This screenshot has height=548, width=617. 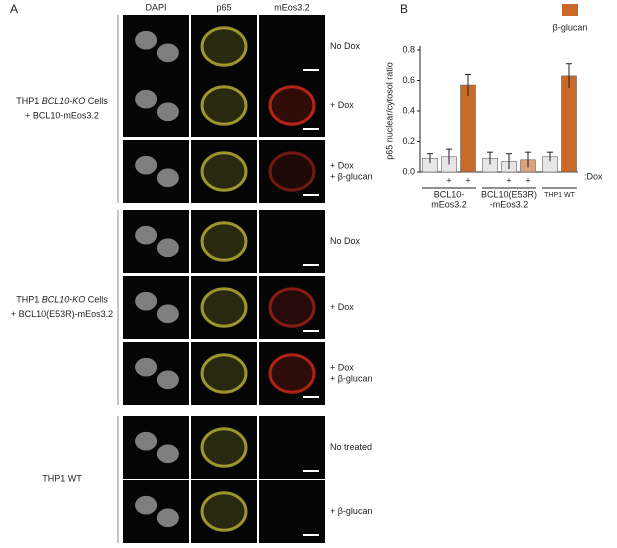 I want to click on group-label: BCL10(E53R), so click(x=509, y=194).